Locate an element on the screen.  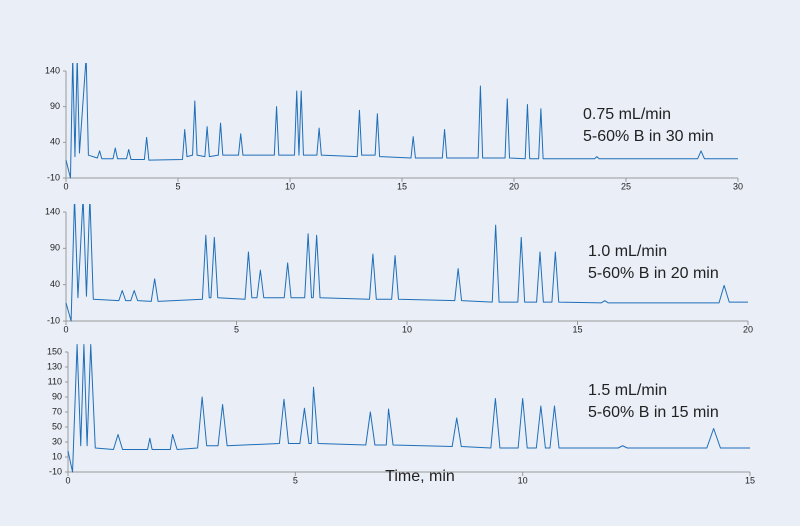
x-tick-label: 25 is located at coordinates (626, 186).